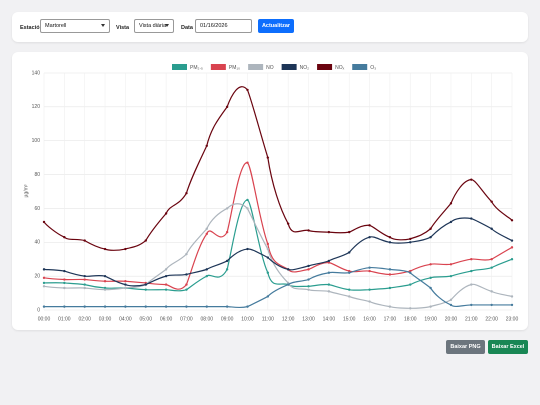 The width and height of the screenshot is (540, 405). Describe the element at coordinates (471, 319) in the screenshot. I see `x-tick-label: 21:00` at that location.